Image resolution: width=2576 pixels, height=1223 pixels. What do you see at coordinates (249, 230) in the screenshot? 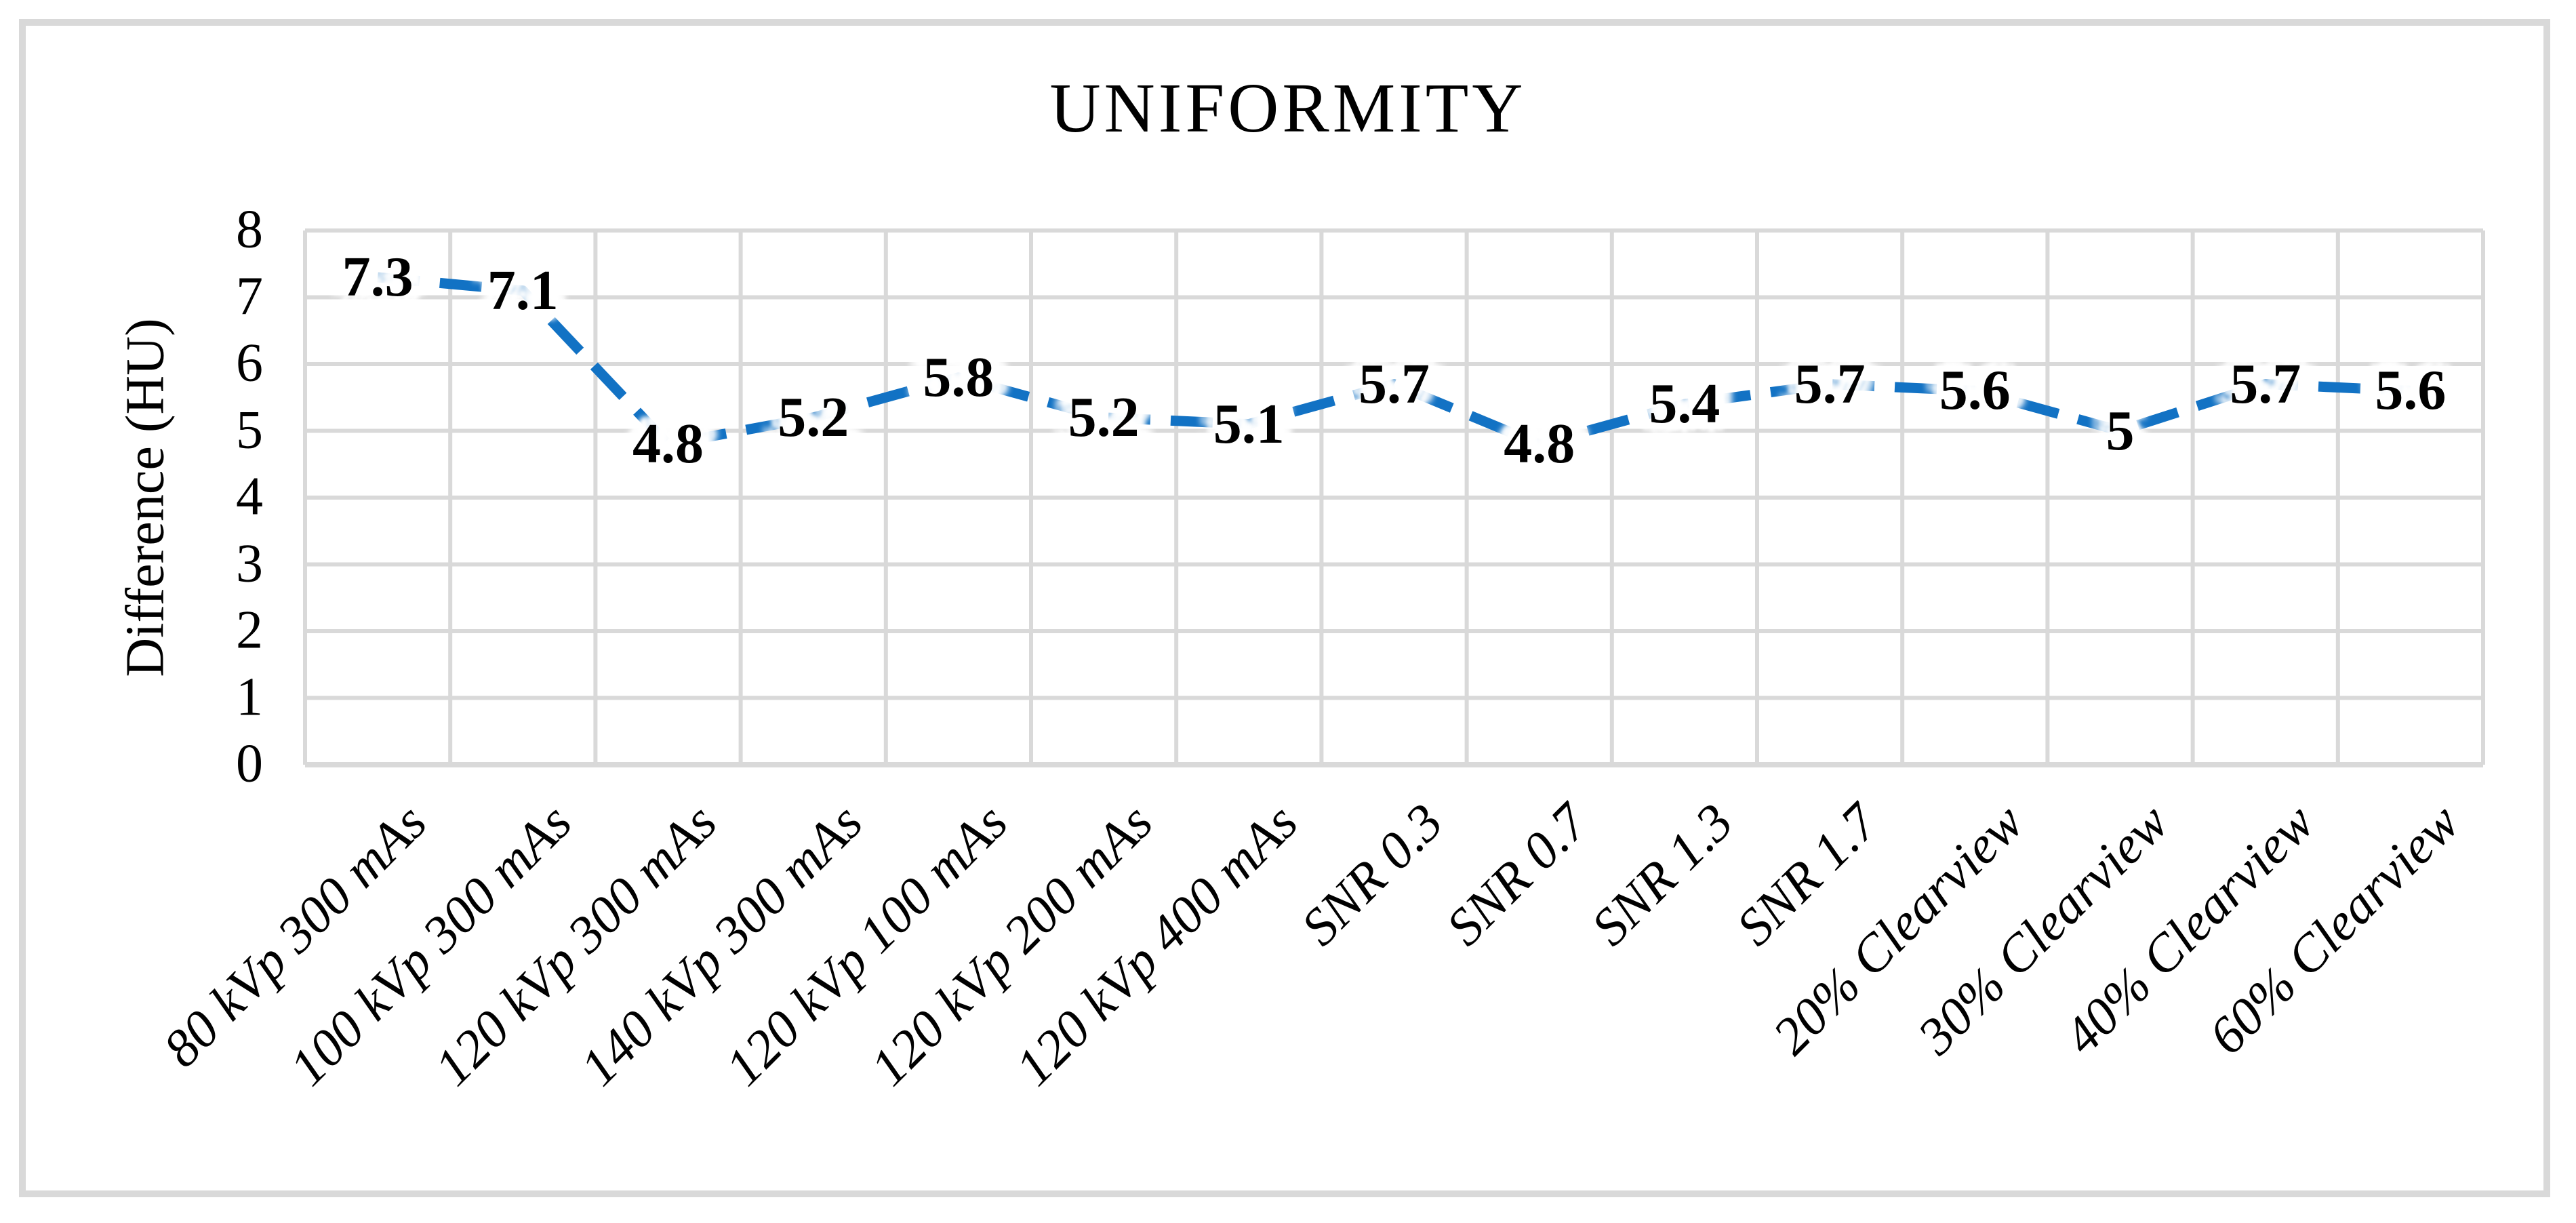
I see `y-tick-label: 8` at bounding box center [249, 230].